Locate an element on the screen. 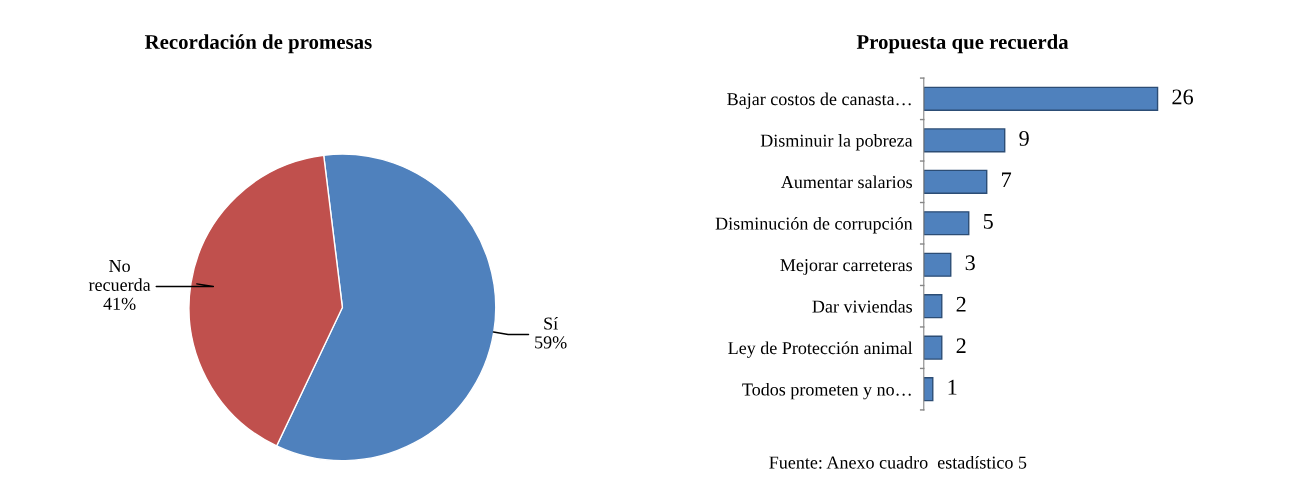  chart-title: Propuesta que recuerda is located at coordinates (962, 44).